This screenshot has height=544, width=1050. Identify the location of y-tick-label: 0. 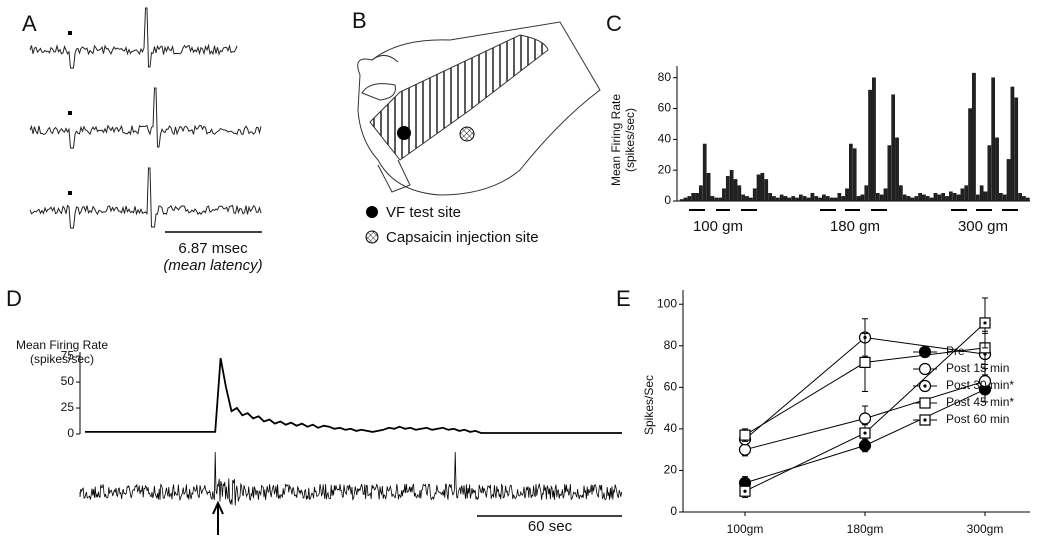
(673, 511).